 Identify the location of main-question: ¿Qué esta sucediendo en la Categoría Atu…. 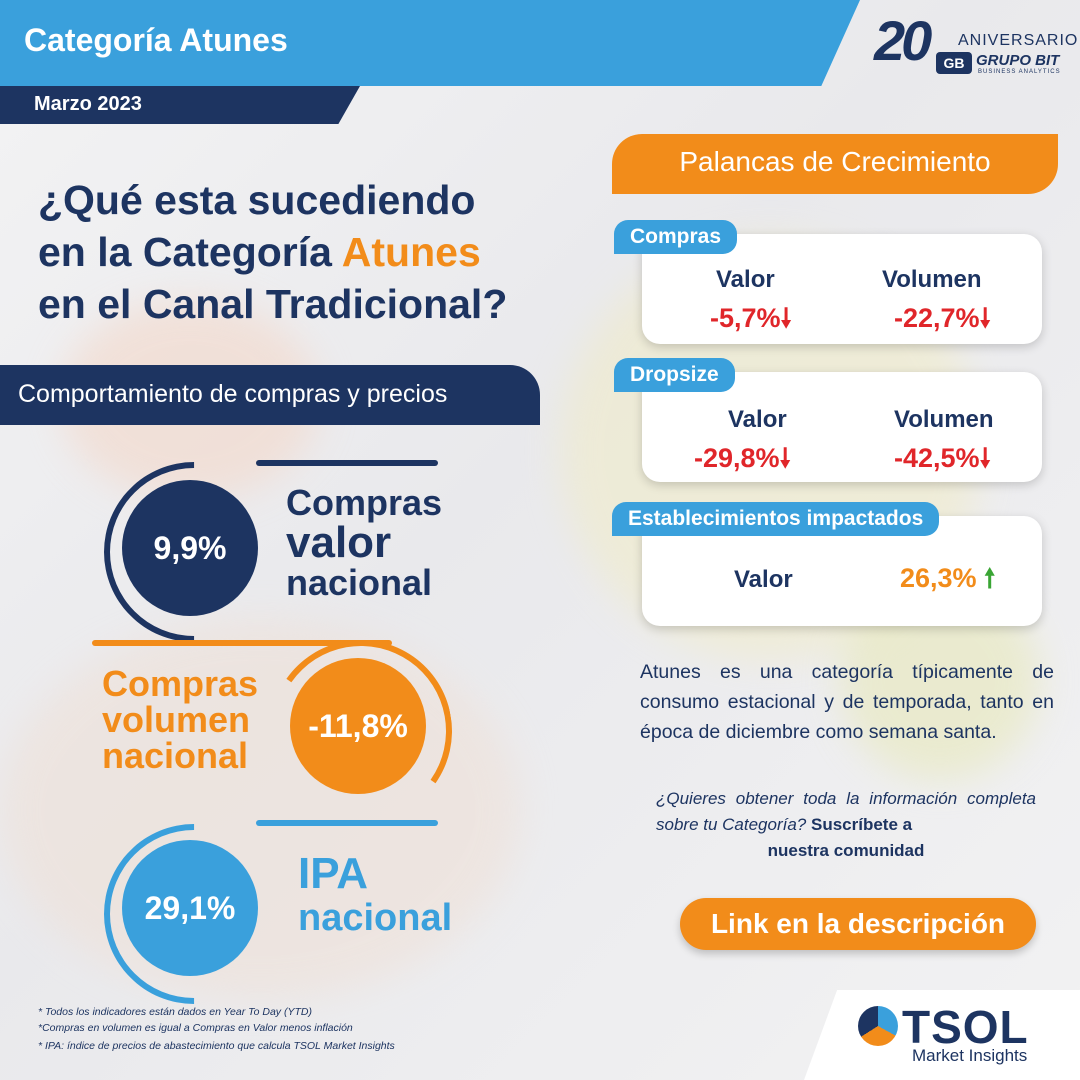
(298, 252).